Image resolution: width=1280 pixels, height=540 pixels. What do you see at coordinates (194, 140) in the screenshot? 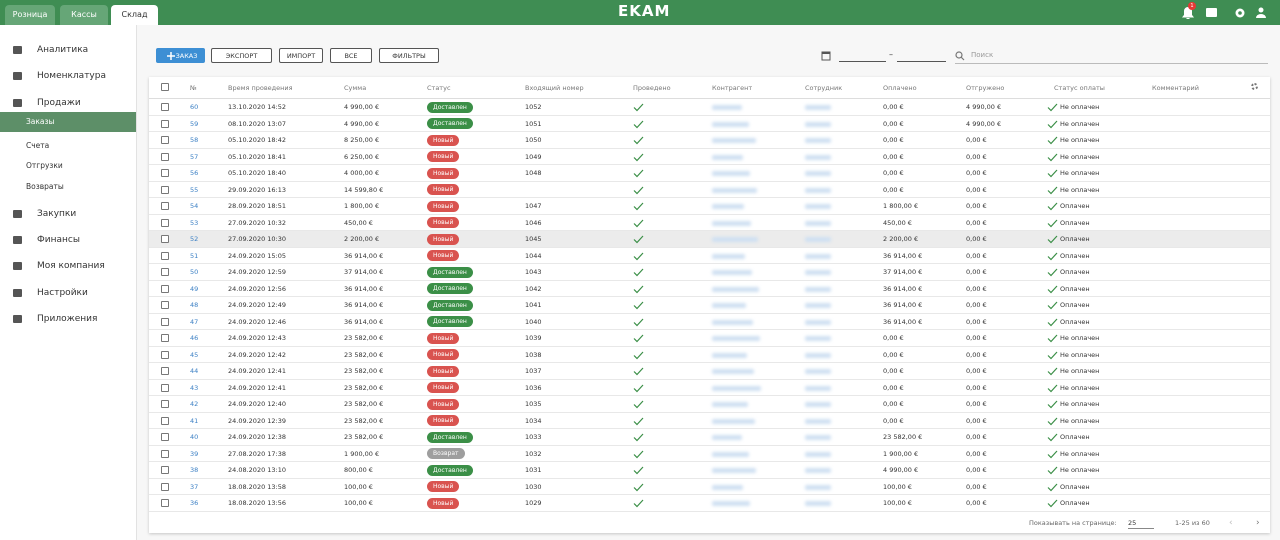
I see `order-number: 58` at bounding box center [194, 140].